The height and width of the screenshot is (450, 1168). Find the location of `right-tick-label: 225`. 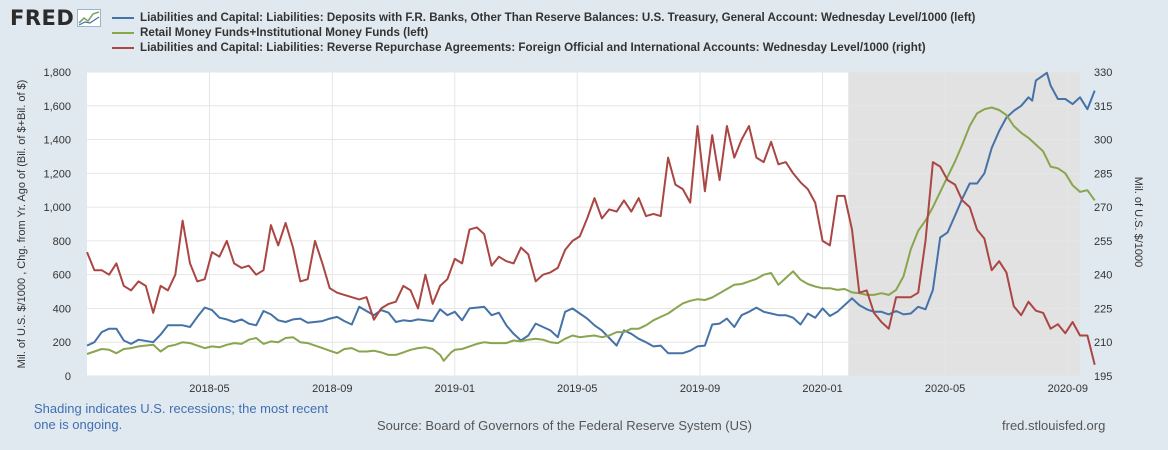

right-tick-label: 225 is located at coordinates (1103, 309).